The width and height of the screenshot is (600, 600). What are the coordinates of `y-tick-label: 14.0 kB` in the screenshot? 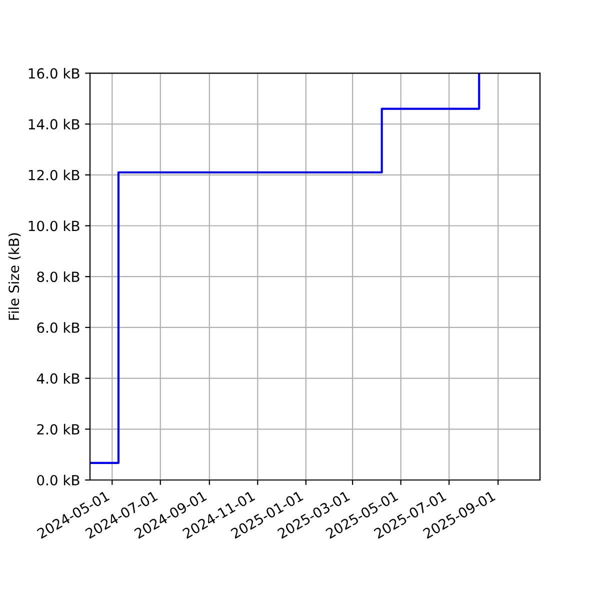 It's located at (54, 124).